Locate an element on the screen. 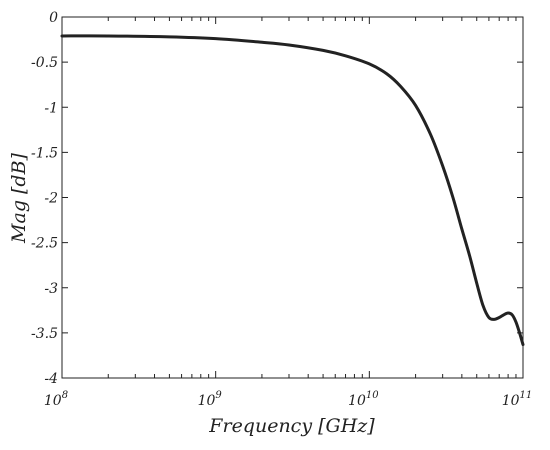 The image size is (550, 450). x-tick-labels: 10⁸ 10⁹ 10¹⁰ 10¹¹ is located at coordinates (288, 399).